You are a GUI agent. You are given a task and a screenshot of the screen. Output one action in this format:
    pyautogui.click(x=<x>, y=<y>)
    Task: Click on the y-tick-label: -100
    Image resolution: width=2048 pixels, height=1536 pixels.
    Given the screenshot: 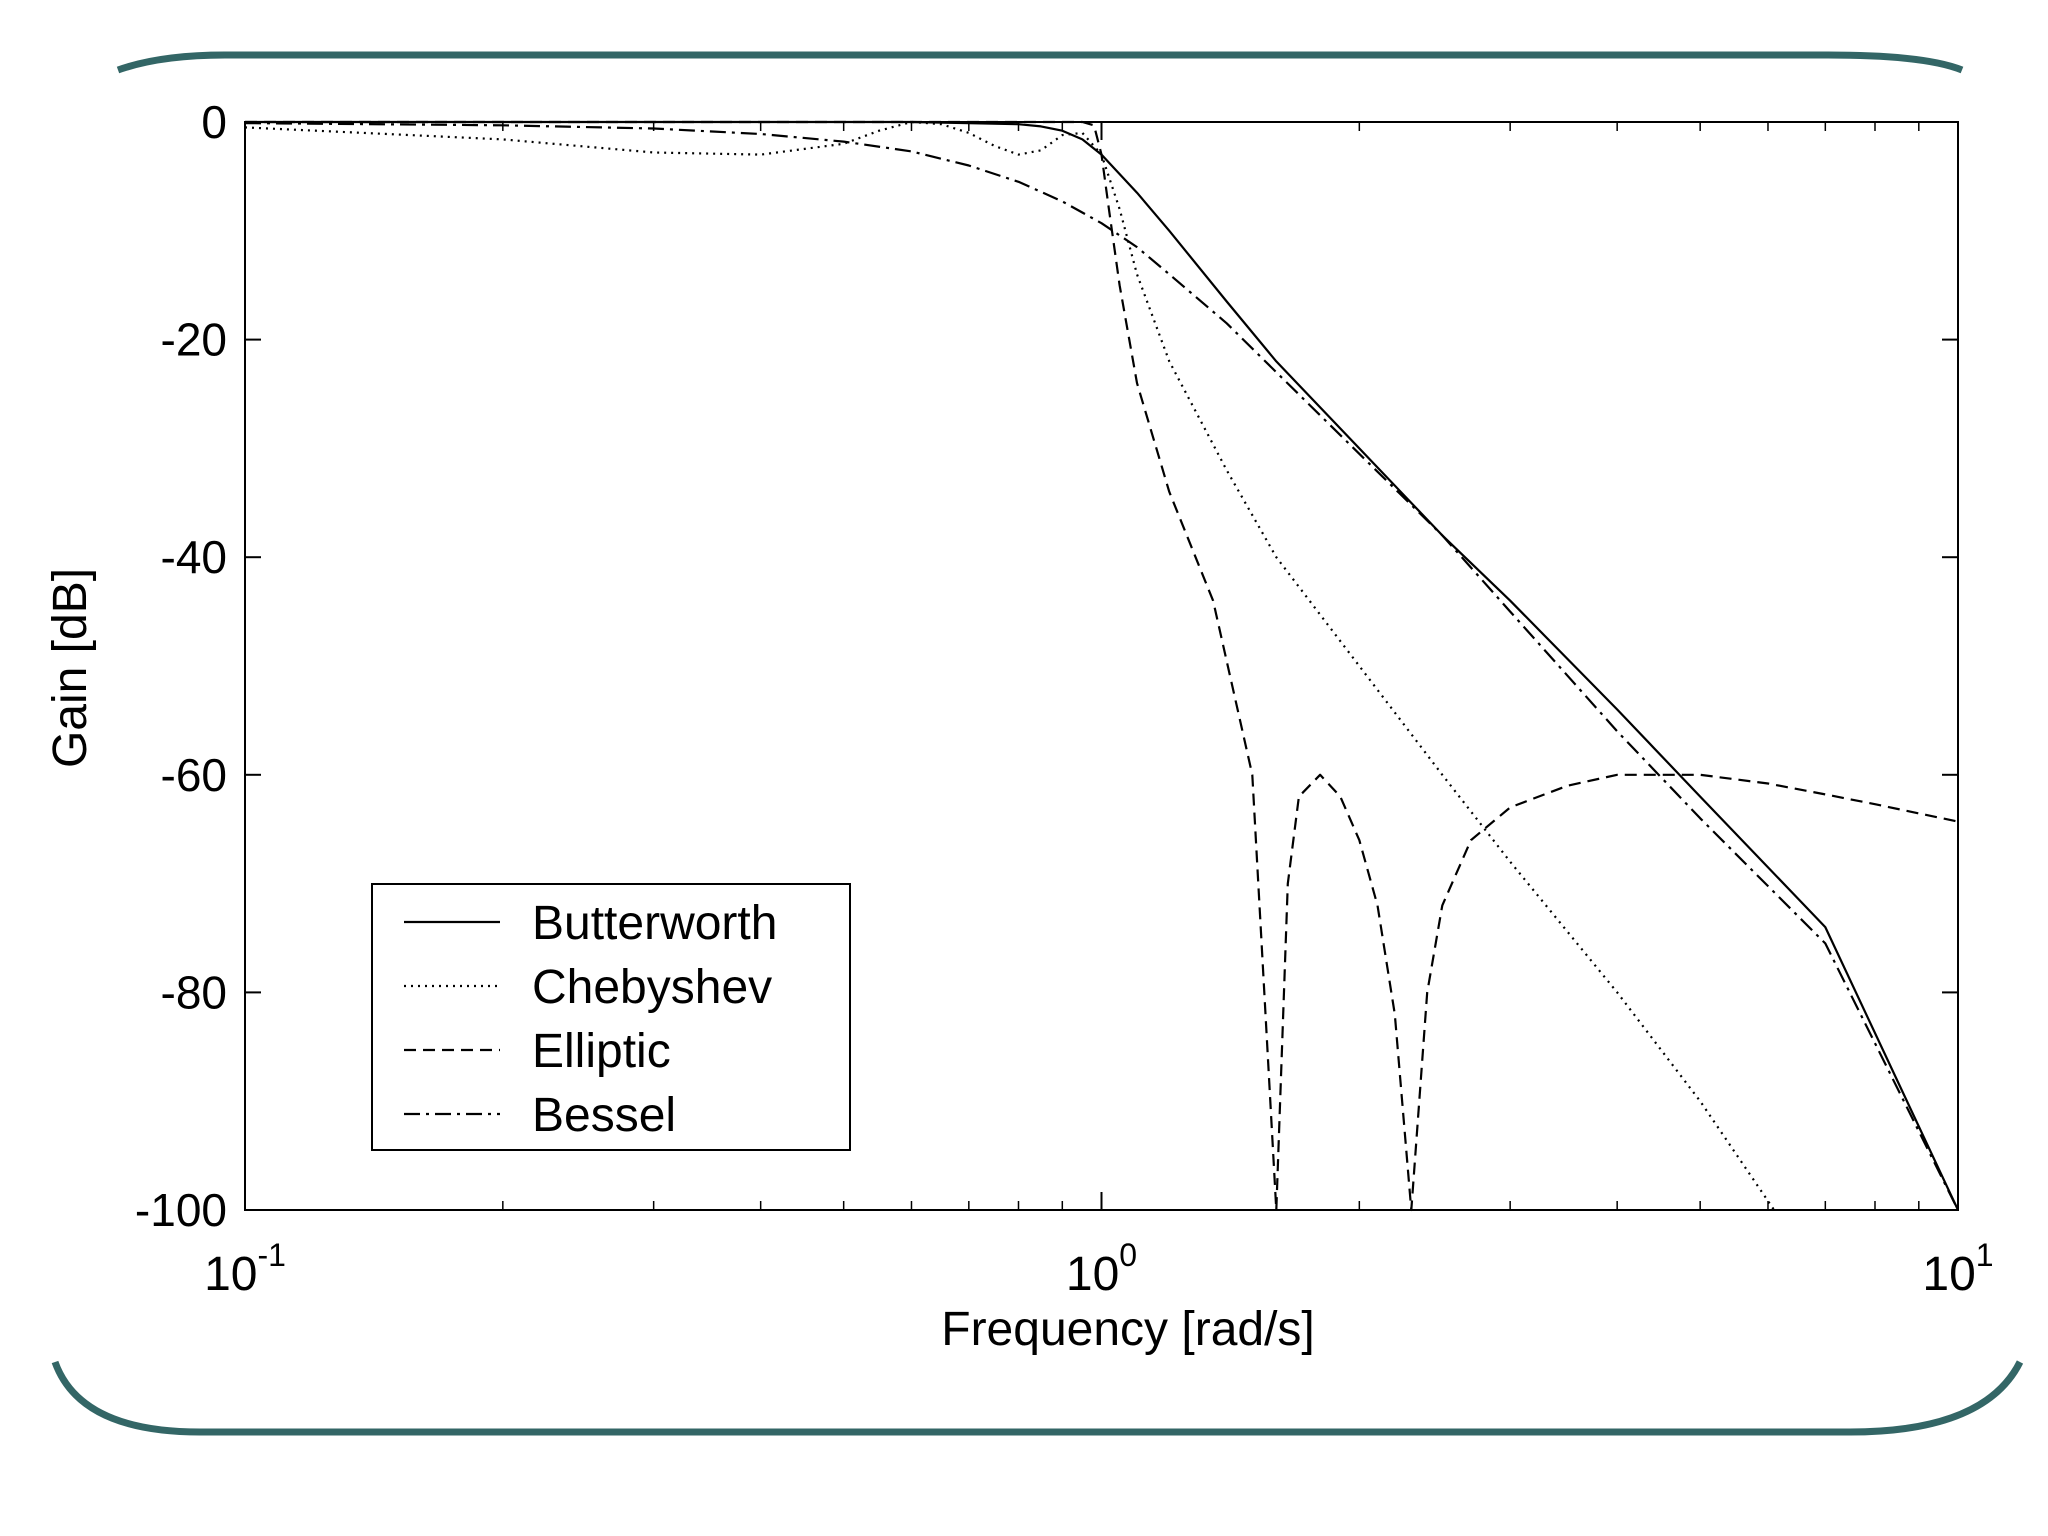 What is the action you would take?
    pyautogui.click(x=181, y=1210)
    